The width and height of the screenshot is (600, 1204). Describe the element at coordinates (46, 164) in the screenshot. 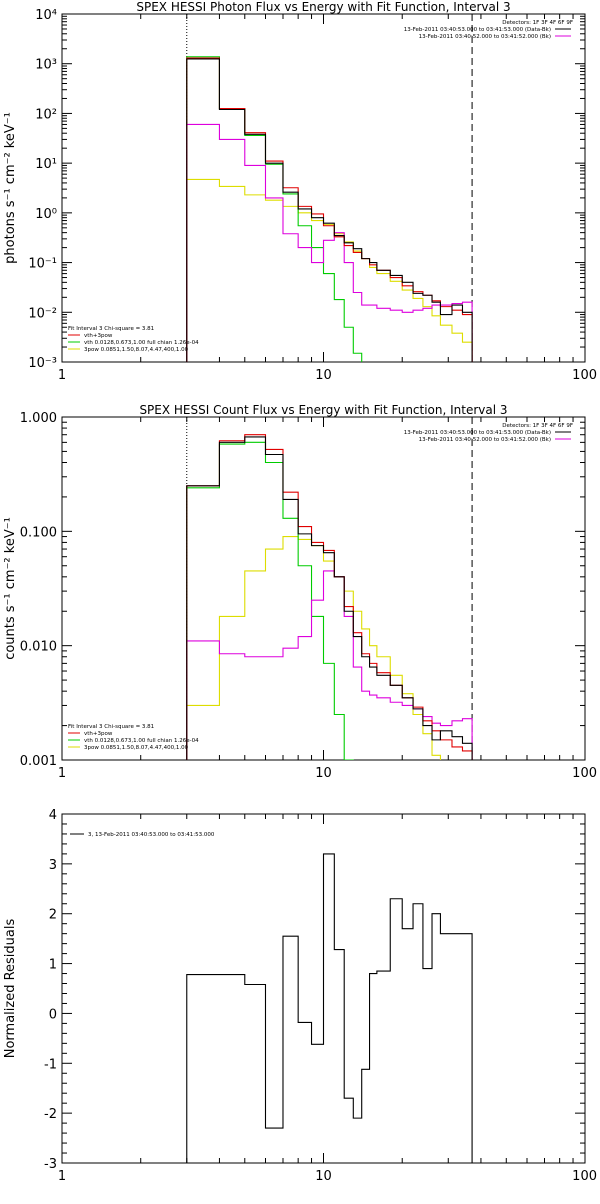

I see `y-tick-label: 10¹` at that location.